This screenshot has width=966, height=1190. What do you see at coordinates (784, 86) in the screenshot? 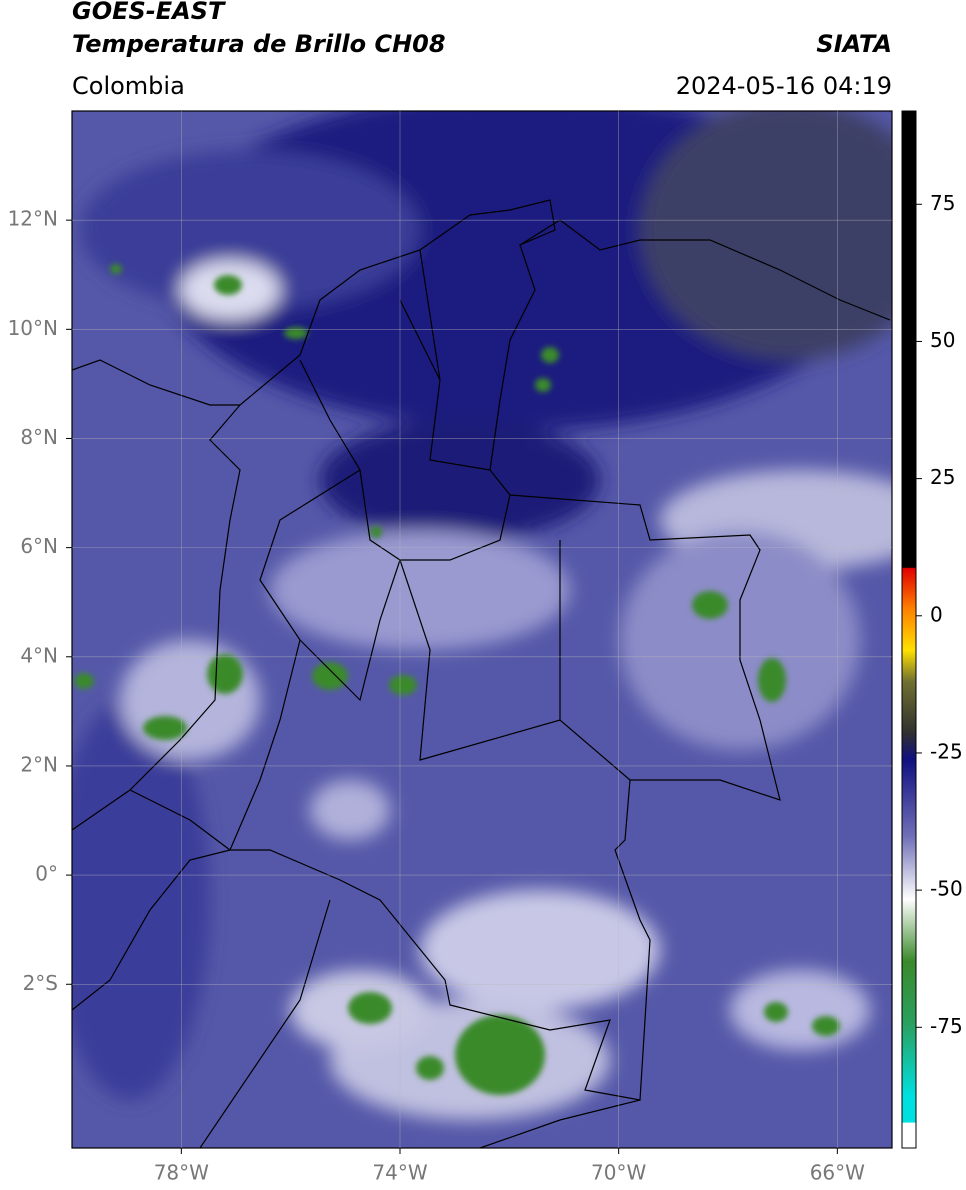
I see `timestamp: 2024-05-16 04:19` at bounding box center [784, 86].